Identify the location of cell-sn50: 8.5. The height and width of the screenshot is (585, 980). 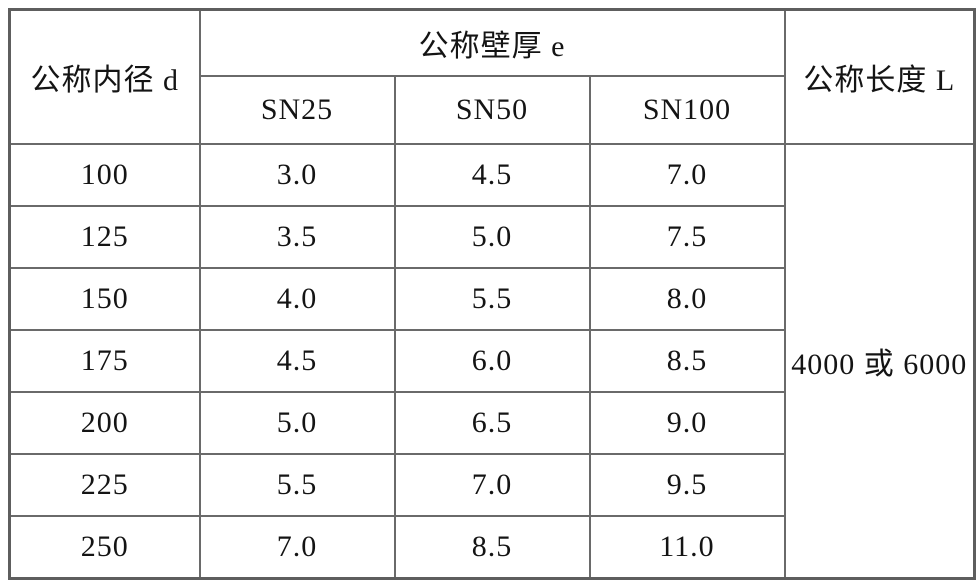
(492, 547).